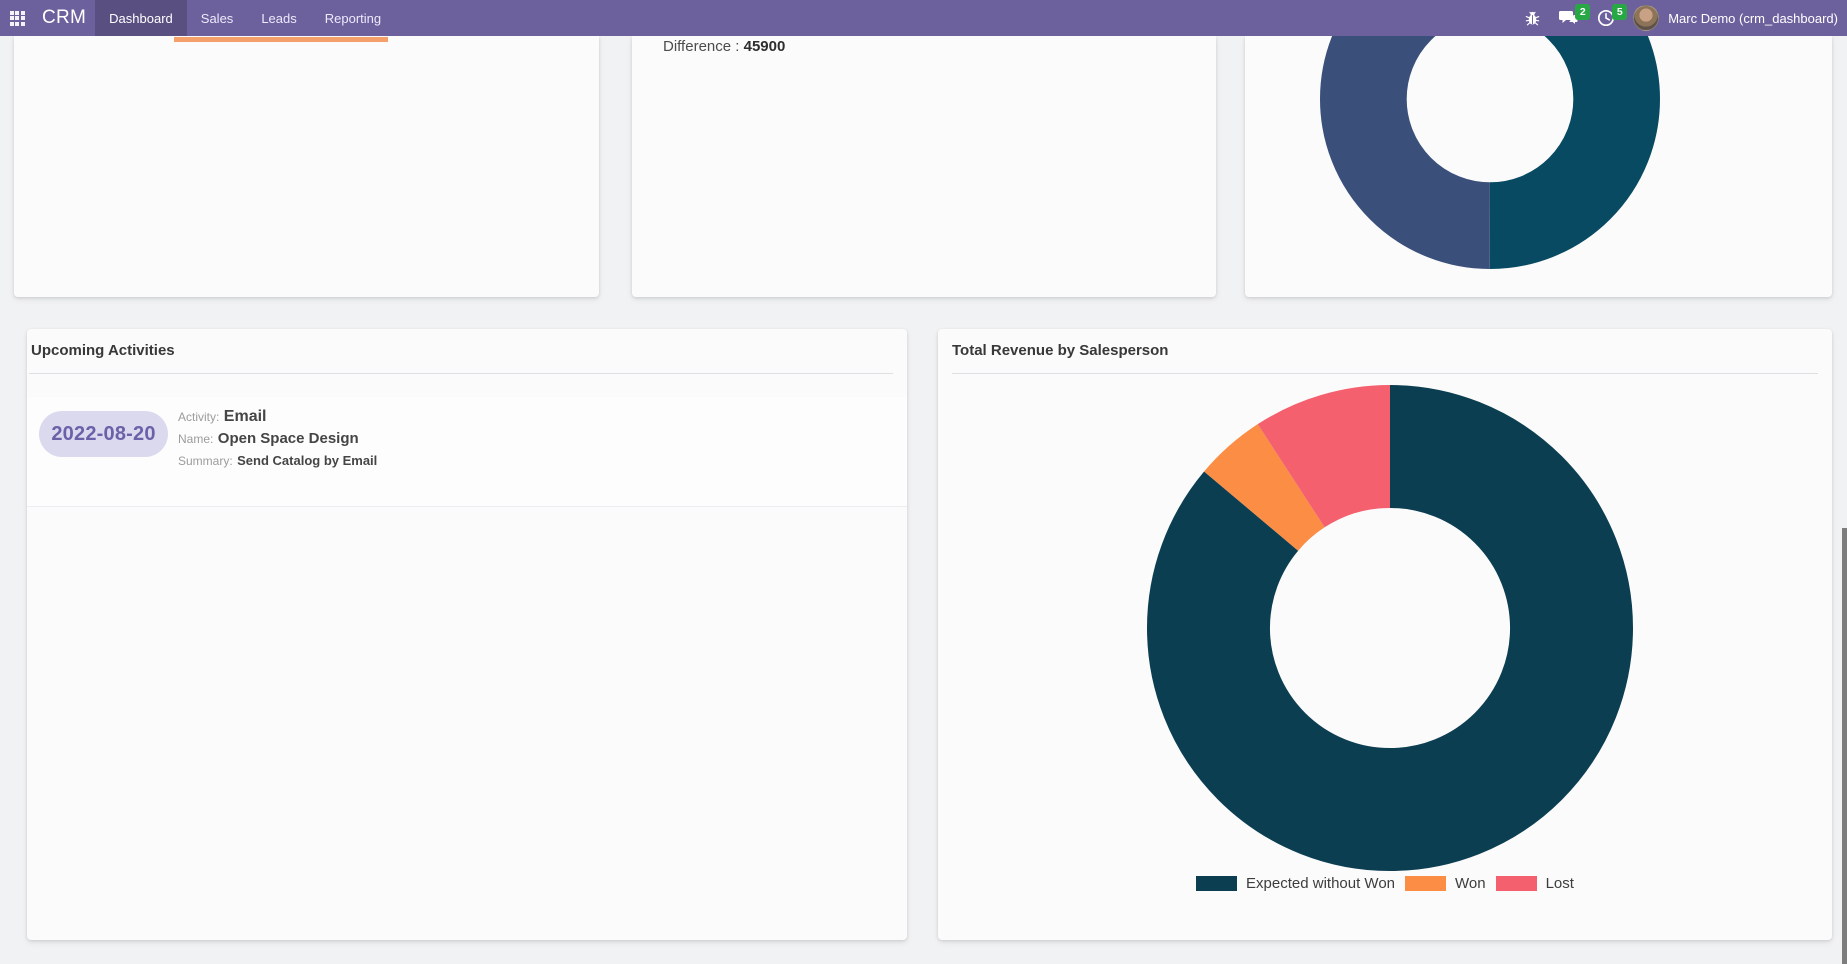  I want to click on legend-swatch-lost, so click(1516, 883).